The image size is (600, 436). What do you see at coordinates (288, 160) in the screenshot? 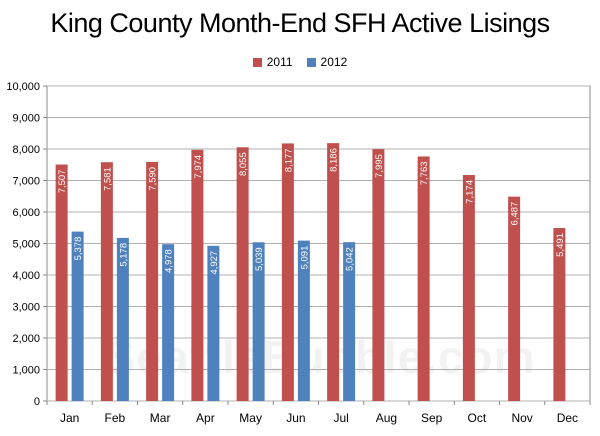
I see `data-label: 8,177` at bounding box center [288, 160].